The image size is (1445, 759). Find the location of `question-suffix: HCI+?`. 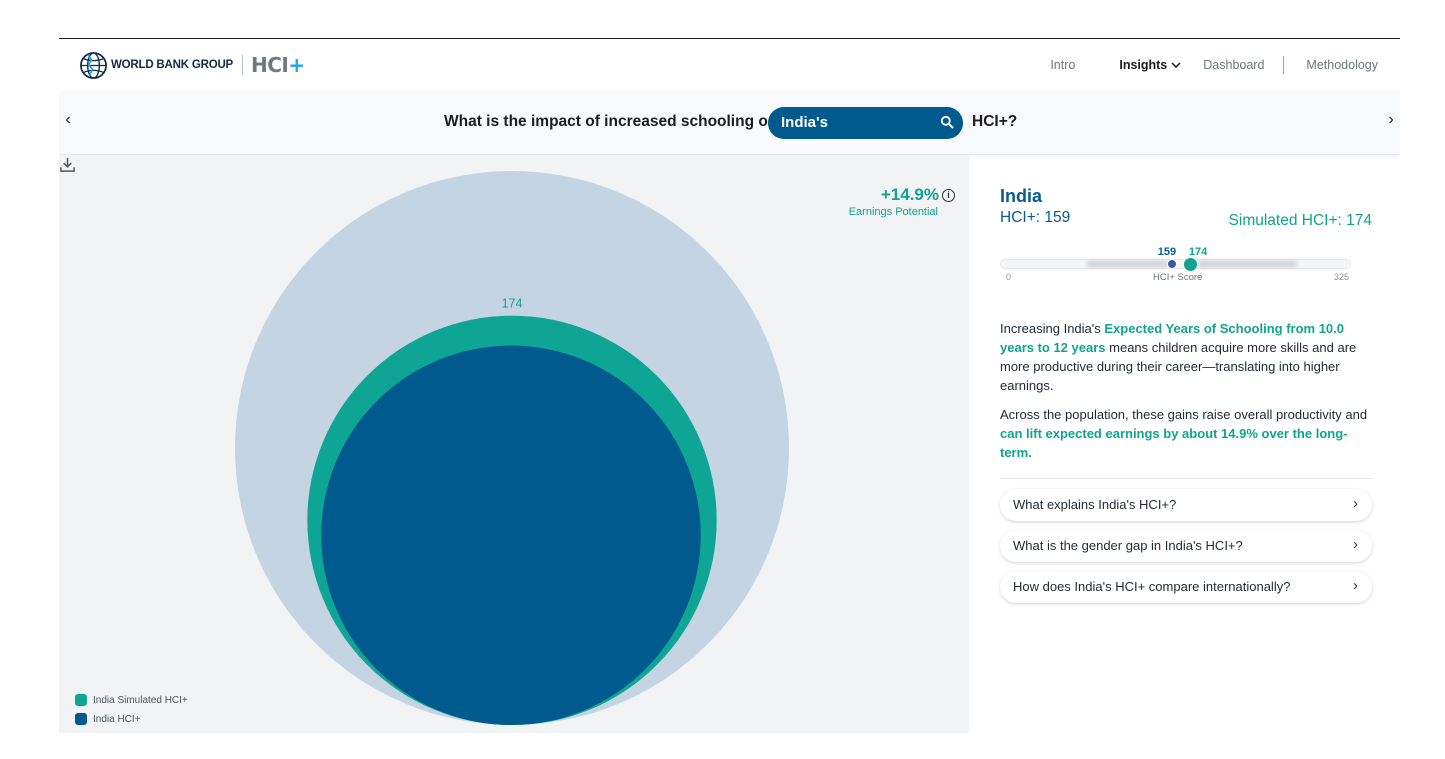

question-suffix: HCI+? is located at coordinates (995, 121).